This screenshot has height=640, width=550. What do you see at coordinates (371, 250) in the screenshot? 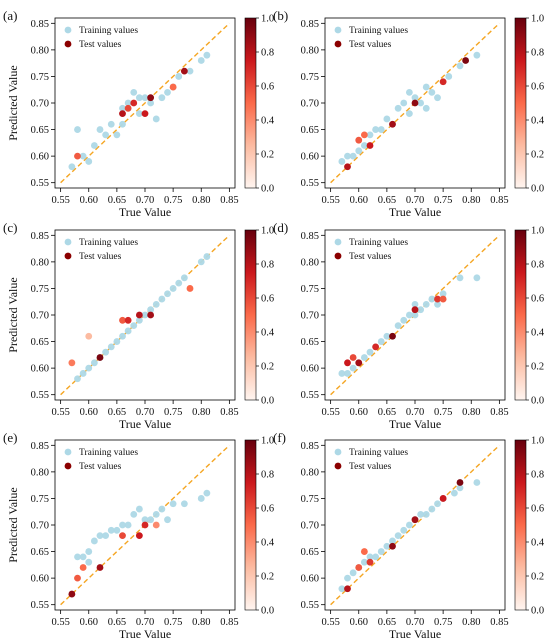
I see `legend: Training values Test values` at bounding box center [371, 250].